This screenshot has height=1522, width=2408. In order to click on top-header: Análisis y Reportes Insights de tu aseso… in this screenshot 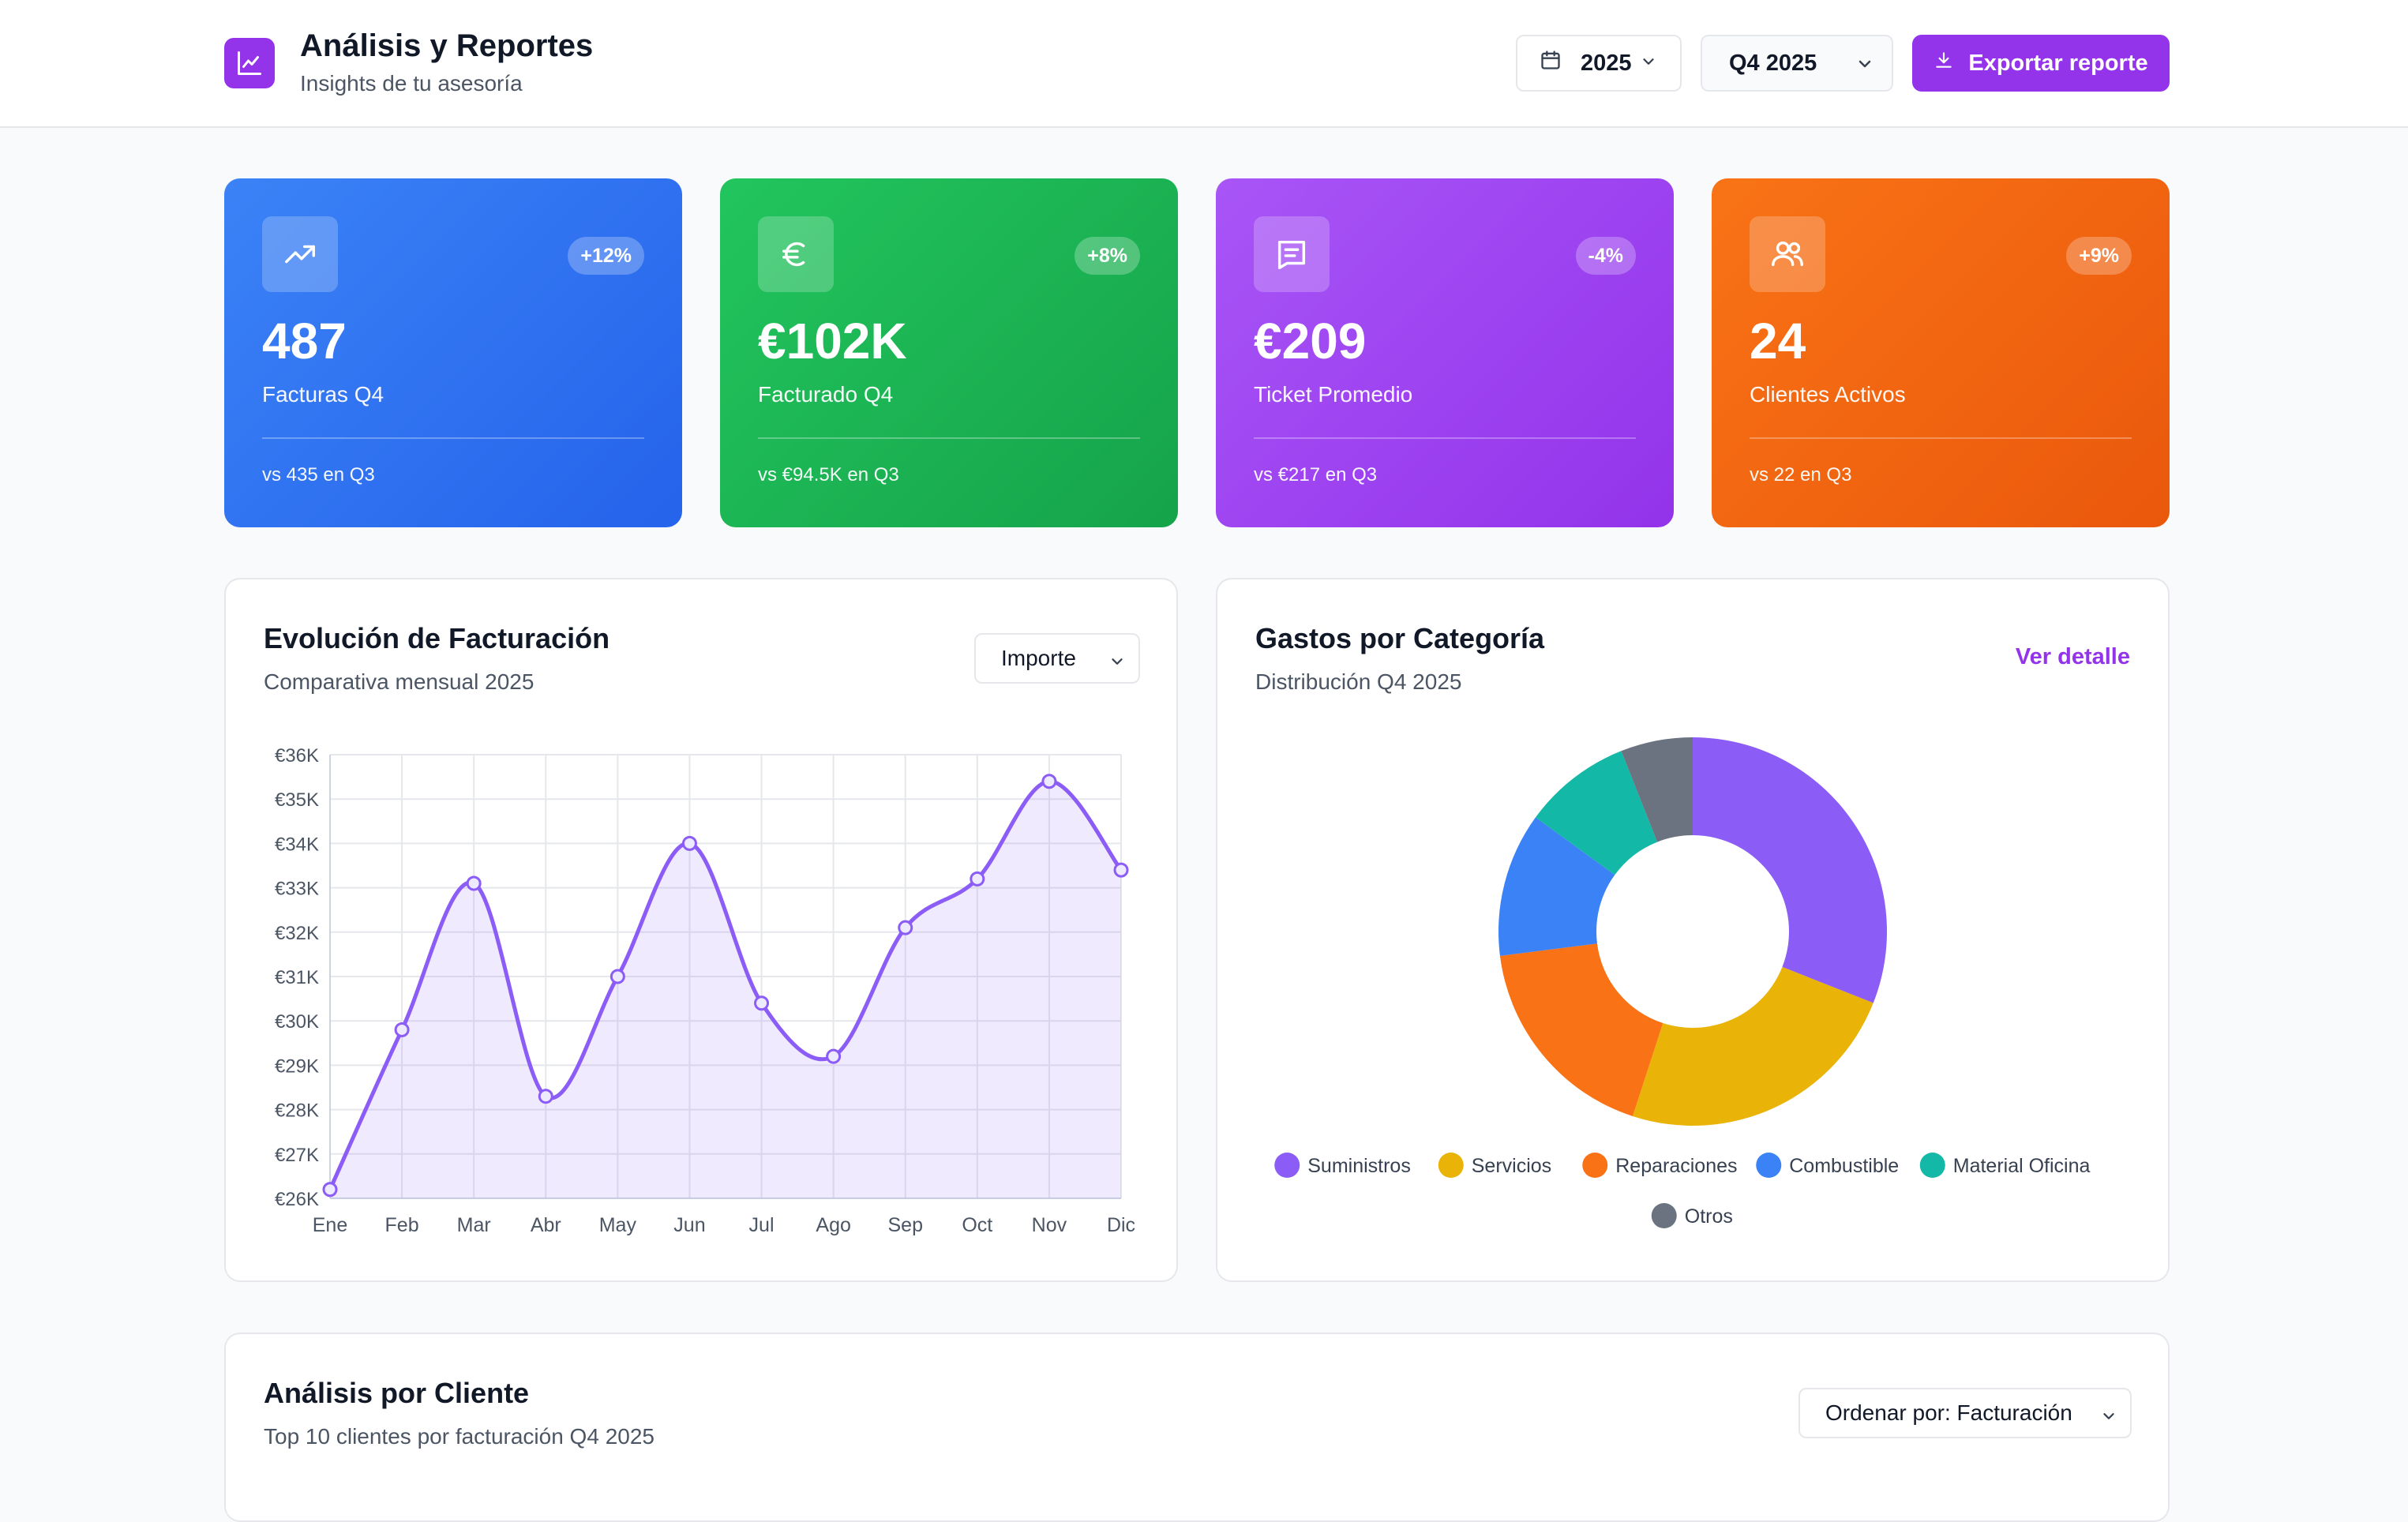, I will do `click(1204, 64)`.